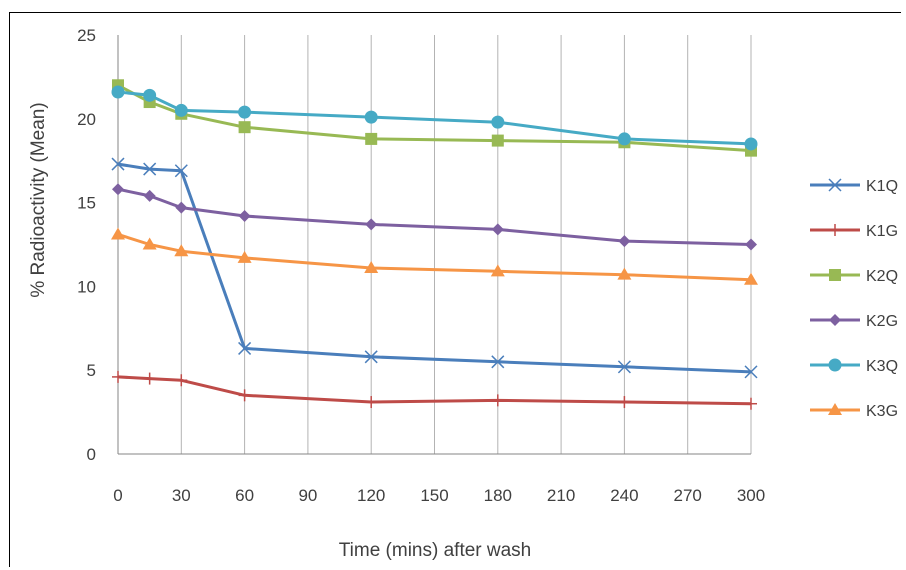  Describe the element at coordinates (434, 495) in the screenshot. I see `x-tick-label: 150` at that location.